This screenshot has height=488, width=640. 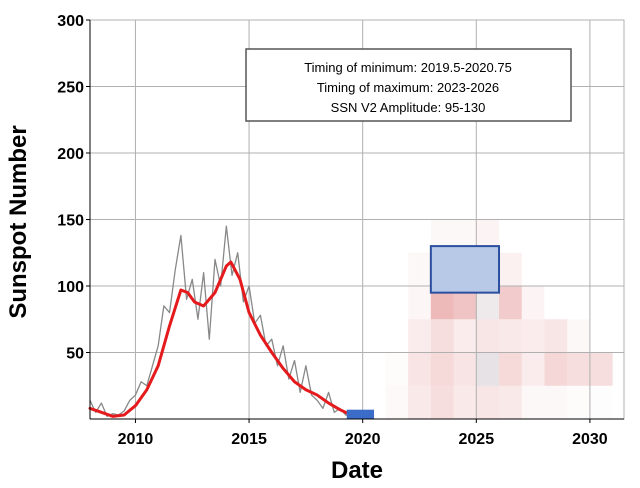 What do you see at coordinates (590, 439) in the screenshot?
I see `x-tick-label: 2030` at bounding box center [590, 439].